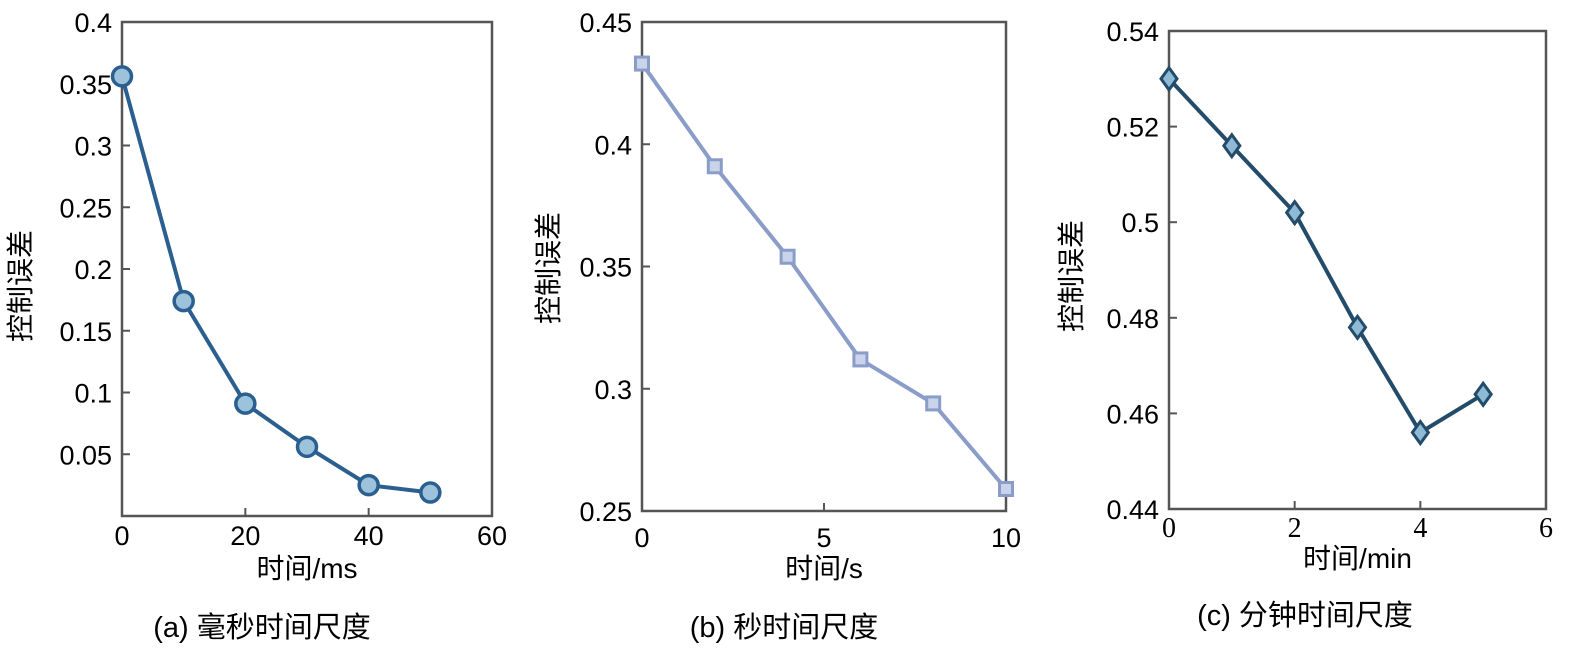 The width and height of the screenshot is (1570, 649). What do you see at coordinates (1305, 615) in the screenshot?
I see `panel-caption: (c) 分钟时间尺度` at bounding box center [1305, 615].